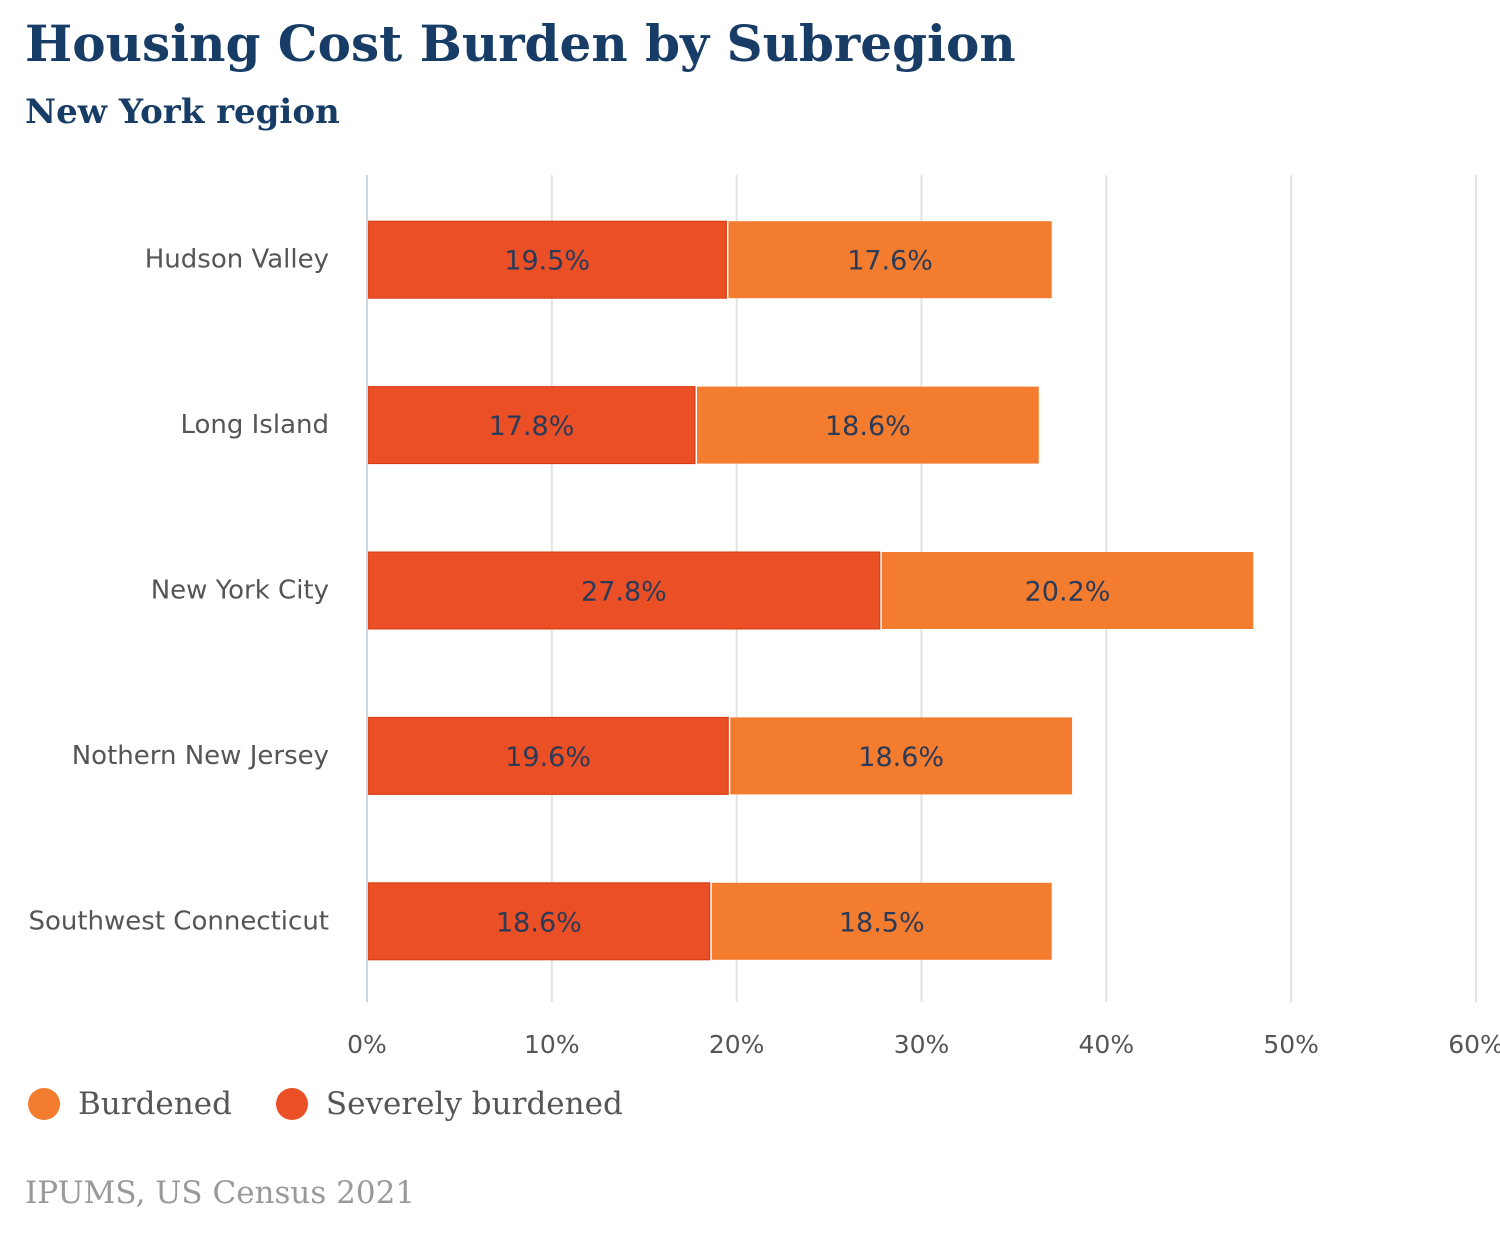  I want to click on bar-burdened-hudson-valley, so click(890, 260).